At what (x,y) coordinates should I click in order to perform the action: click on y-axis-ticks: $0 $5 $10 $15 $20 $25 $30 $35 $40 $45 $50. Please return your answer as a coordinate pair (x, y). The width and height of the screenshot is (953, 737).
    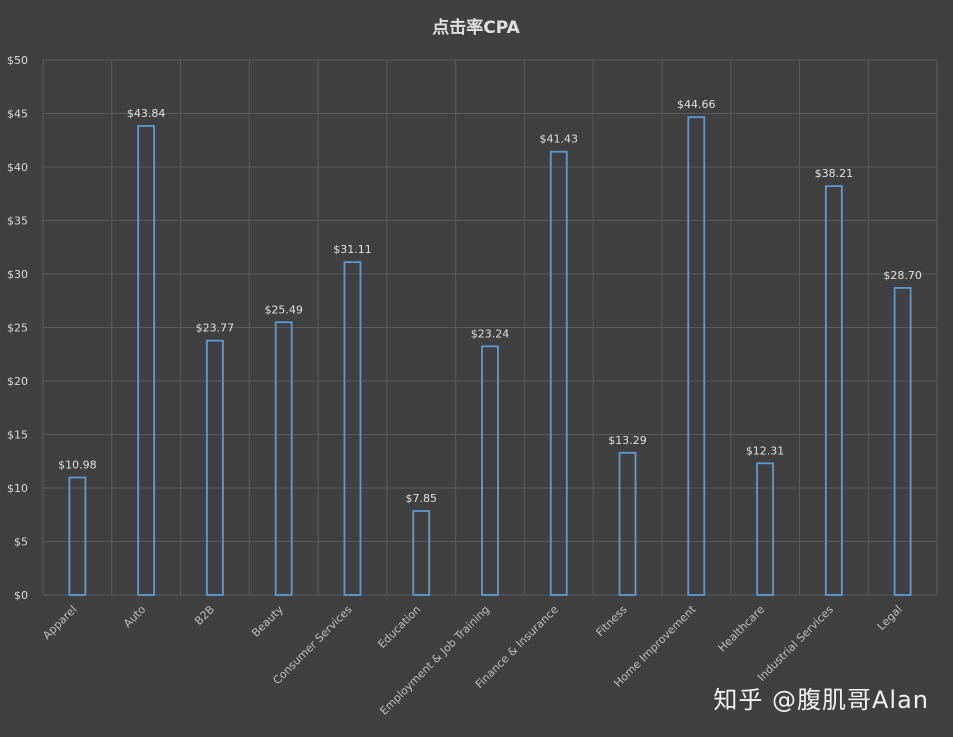
    Looking at the image, I should click on (17, 328).